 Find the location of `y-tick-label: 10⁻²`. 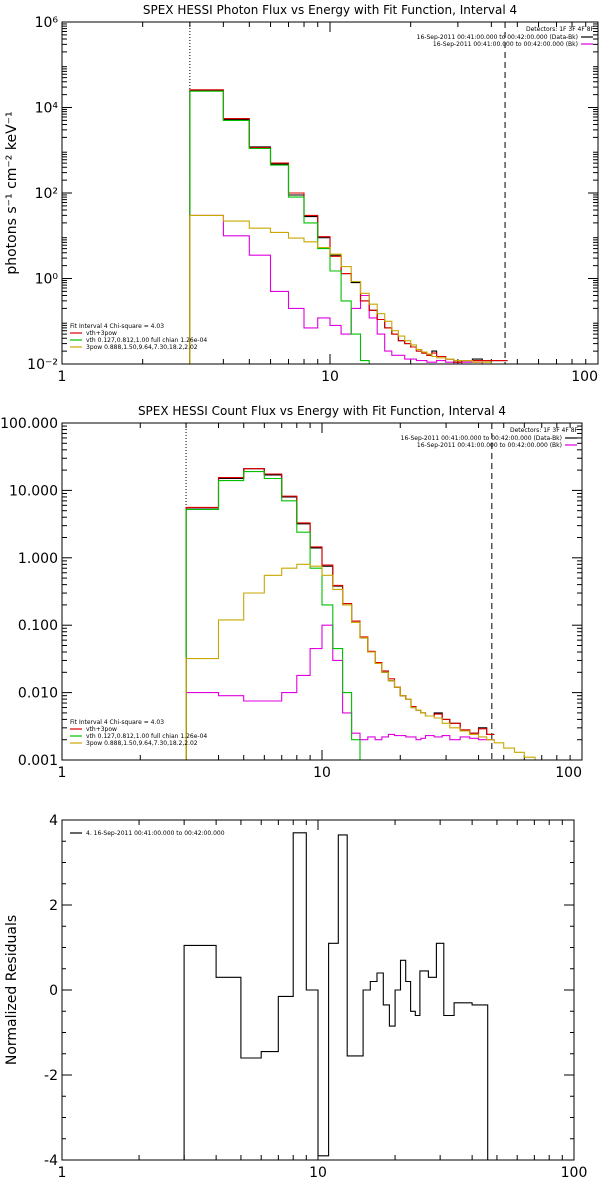

y-tick-label: 10⁻² is located at coordinates (42, 365).